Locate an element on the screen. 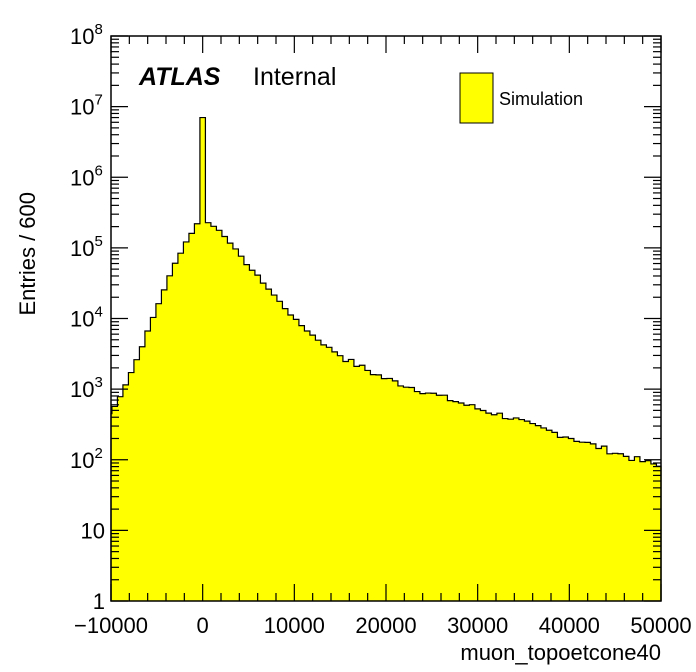 The height and width of the screenshot is (672, 696). x-tick-label: 10000 is located at coordinates (294, 625).